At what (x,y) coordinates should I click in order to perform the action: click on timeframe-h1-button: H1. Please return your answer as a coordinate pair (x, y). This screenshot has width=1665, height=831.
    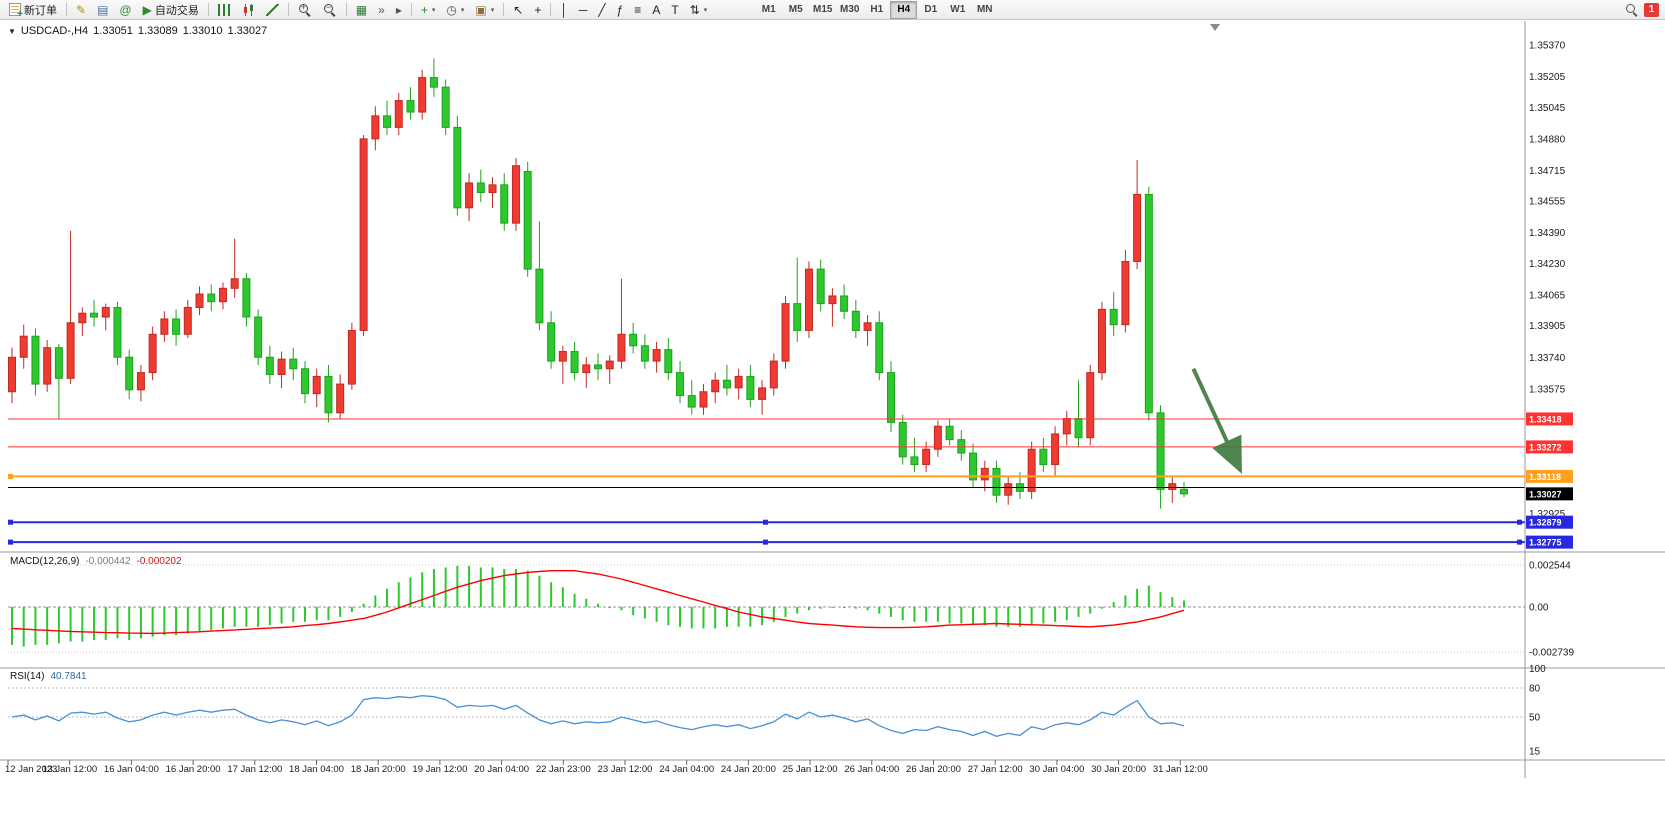
    Looking at the image, I should click on (876, 10).